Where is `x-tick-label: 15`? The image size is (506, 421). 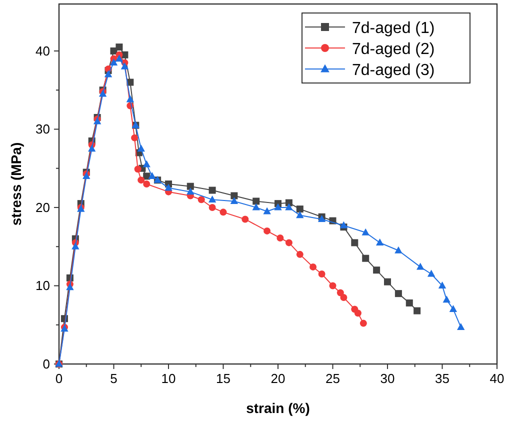
x-tick-label: 15 is located at coordinates (223, 378).